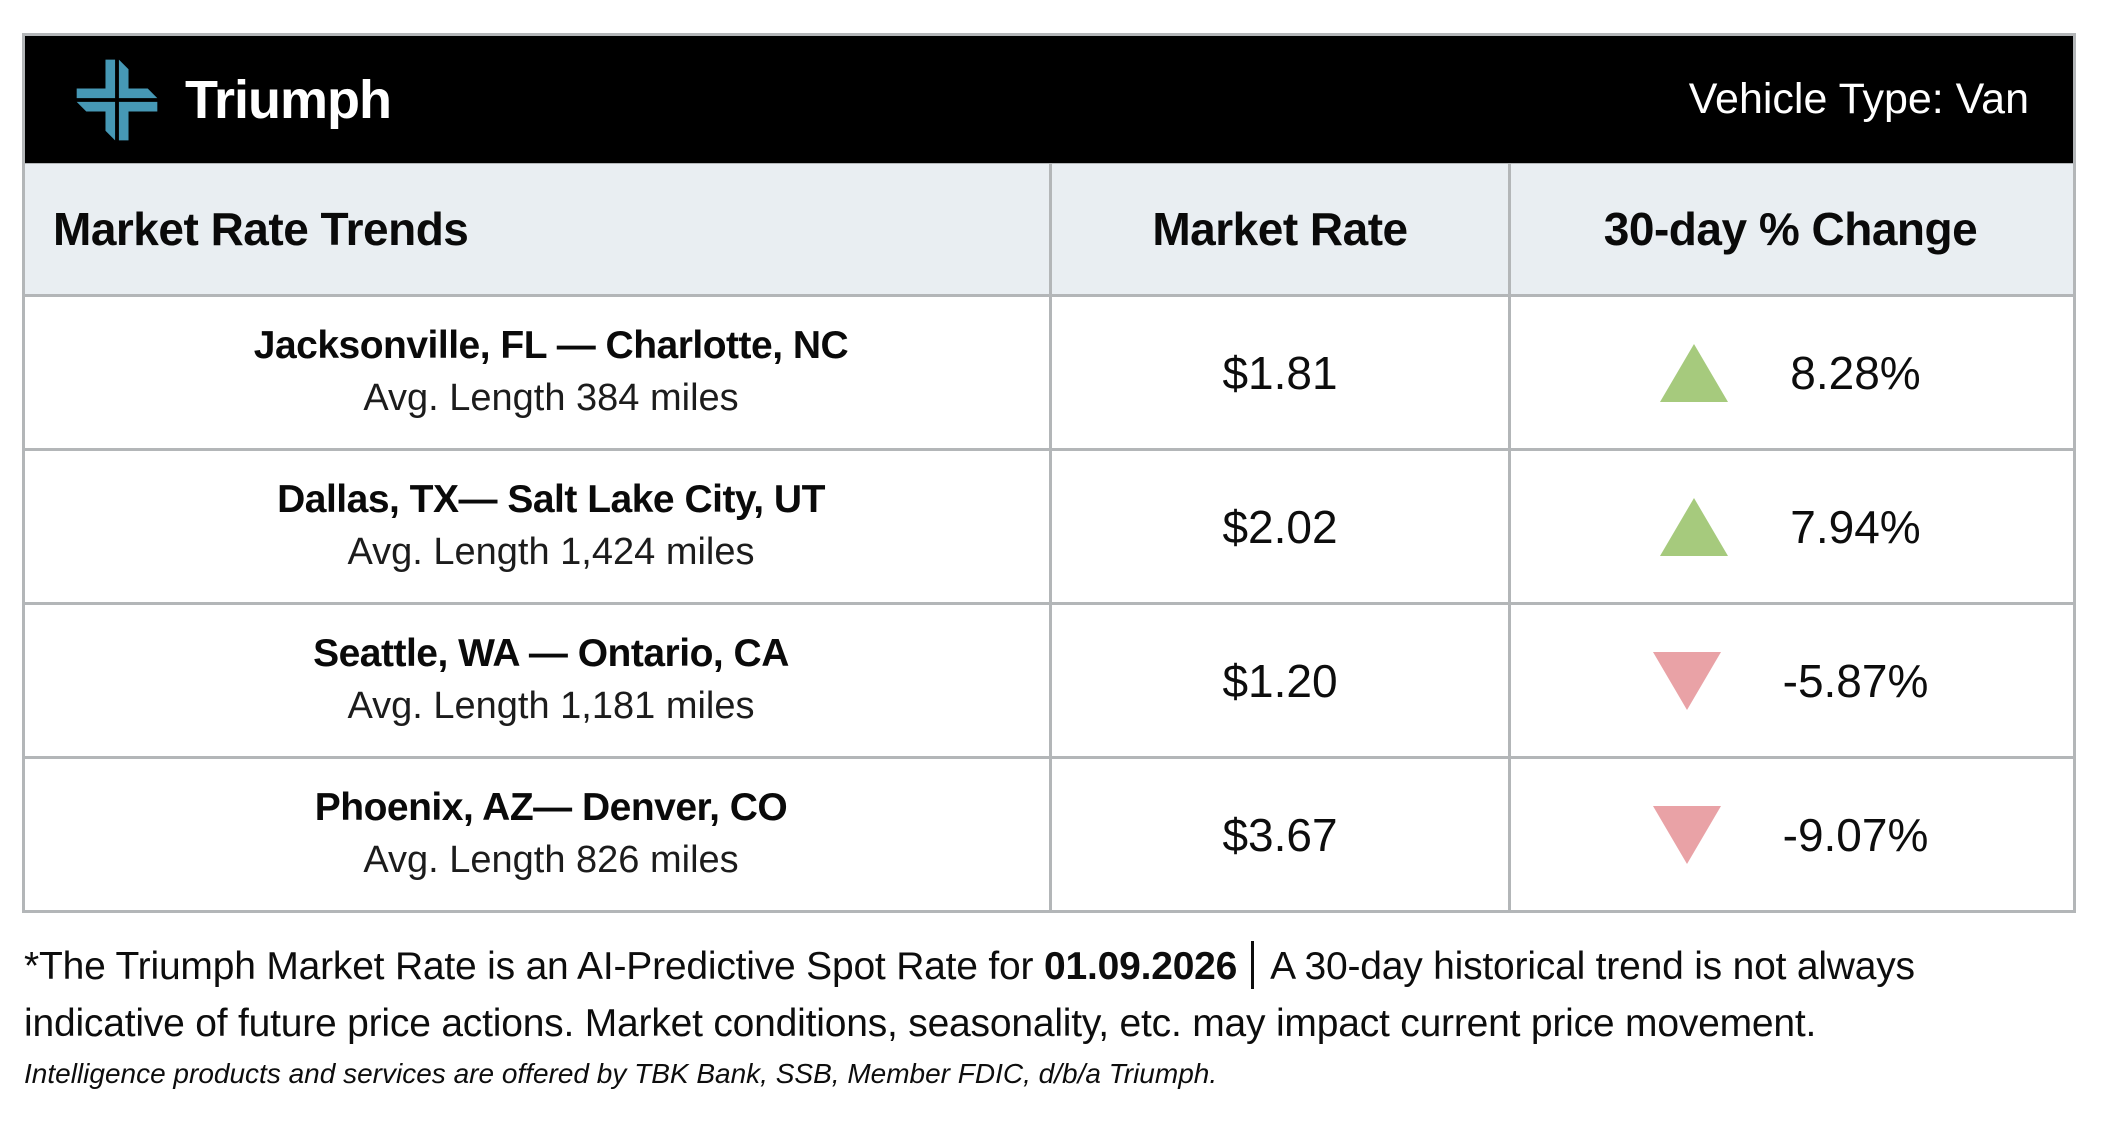  Describe the element at coordinates (551, 398) in the screenshot. I see `route-avg-length: Avg. Length 384 miles` at that location.